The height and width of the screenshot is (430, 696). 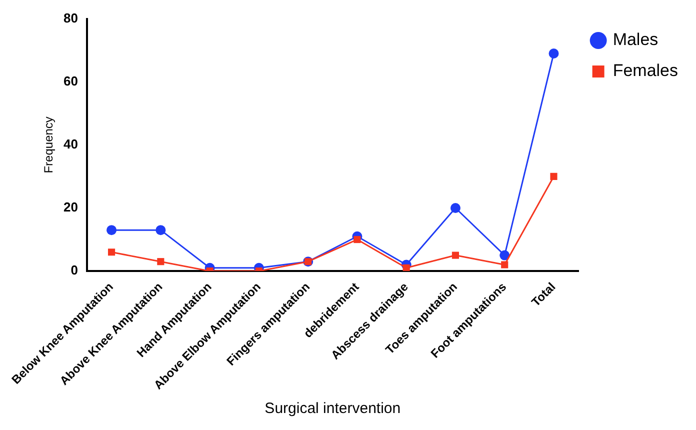 I want to click on y-tick-label: 0, so click(x=74, y=270).